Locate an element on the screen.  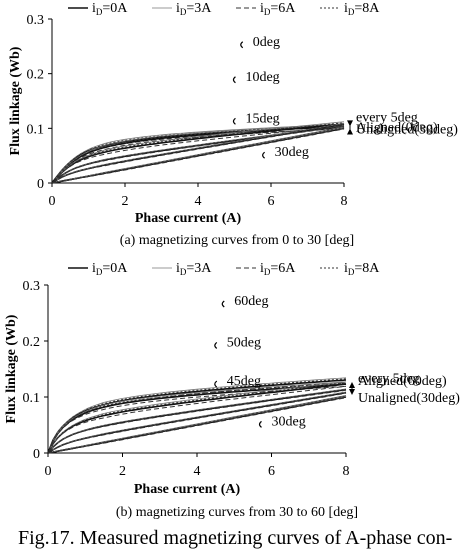
angle-label: 0deg is located at coordinates (266, 42).